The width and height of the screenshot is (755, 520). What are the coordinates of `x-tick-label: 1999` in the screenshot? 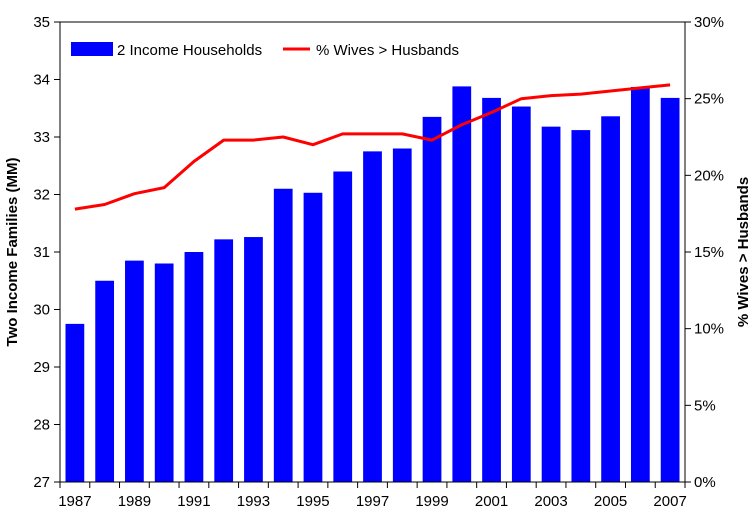 It's located at (431, 501).